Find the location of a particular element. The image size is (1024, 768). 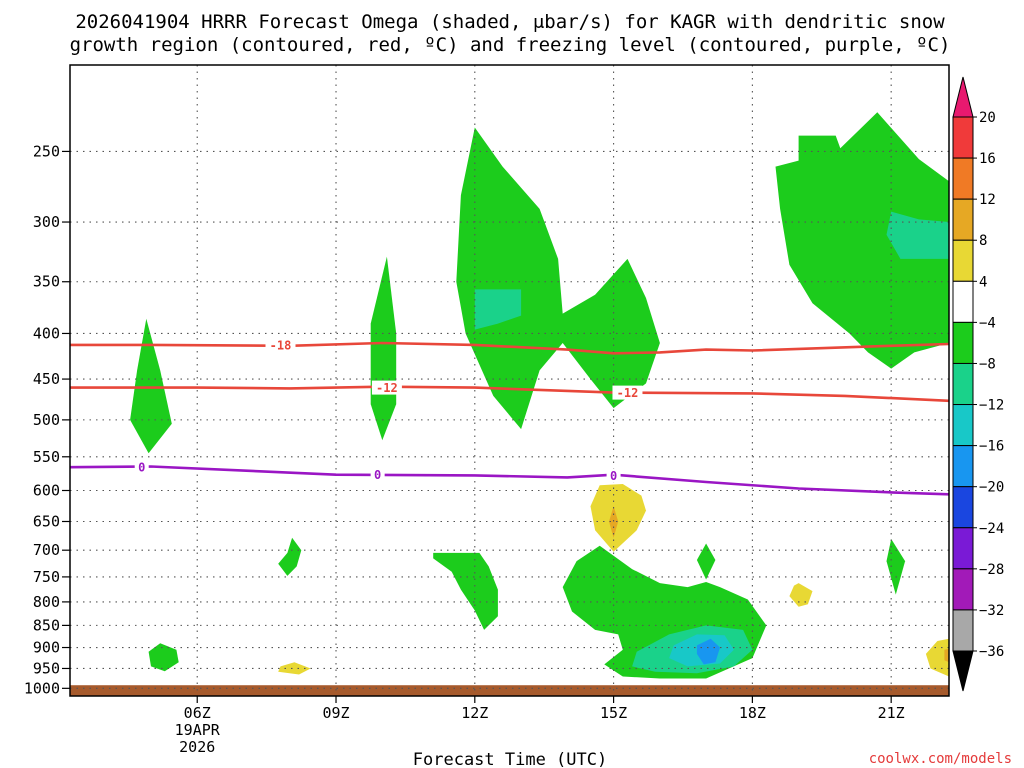

contour-label-3: 0 is located at coordinates (141, 468).